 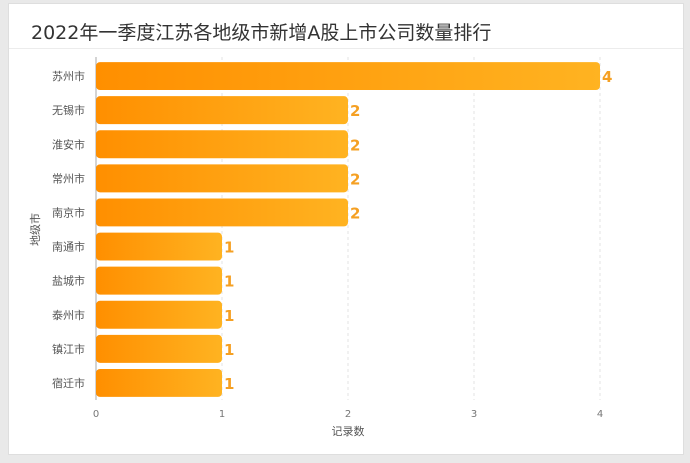 What do you see at coordinates (607, 77) in the screenshot?
I see `value-label: 4` at bounding box center [607, 77].